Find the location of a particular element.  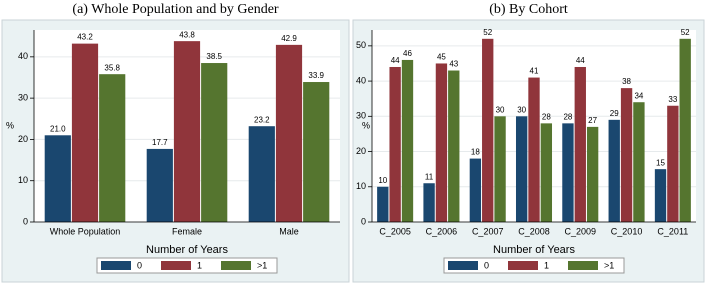

value-label: 34 is located at coordinates (638, 95).